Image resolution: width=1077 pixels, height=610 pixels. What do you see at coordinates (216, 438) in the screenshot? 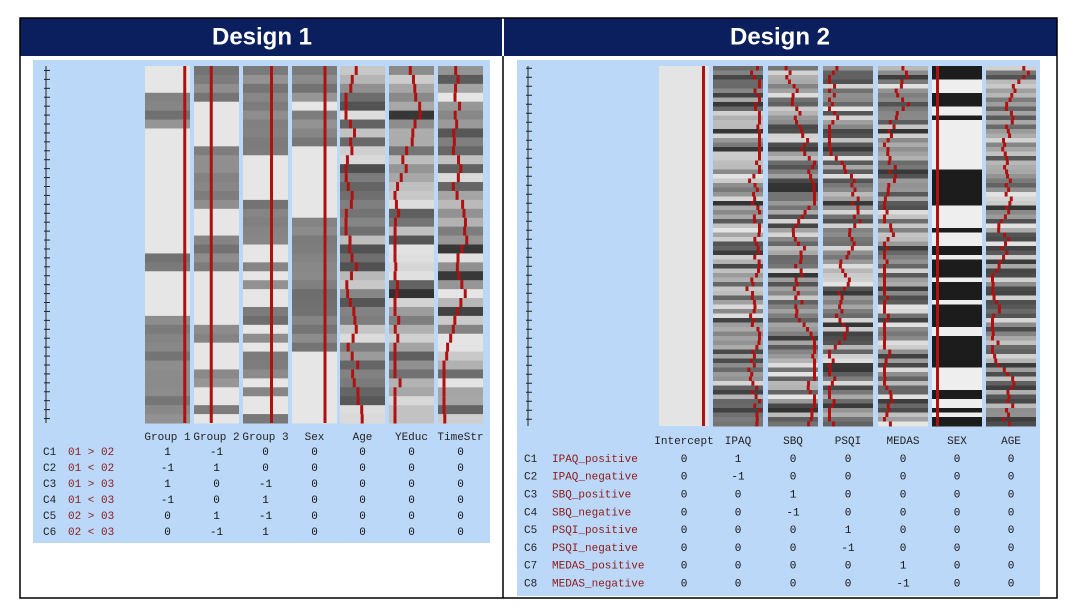
I see `column-label: Group 2` at bounding box center [216, 438].